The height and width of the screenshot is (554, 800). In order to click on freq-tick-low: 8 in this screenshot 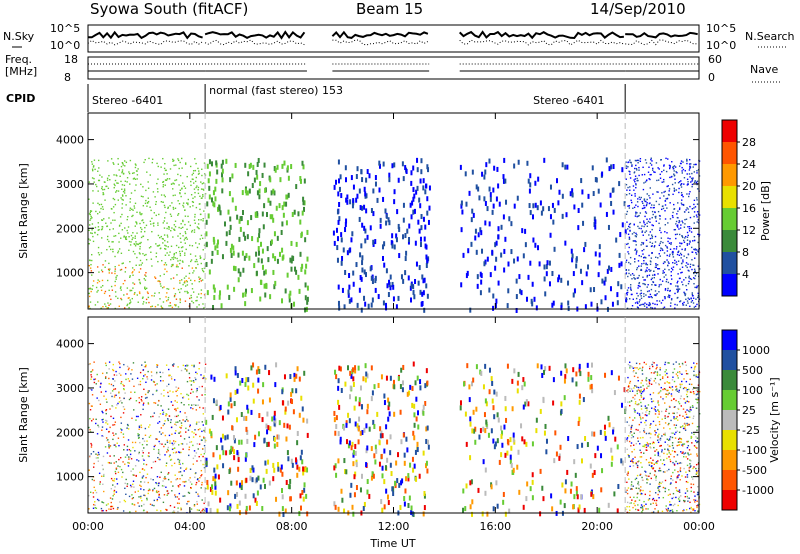, I will do `click(67, 77)`.